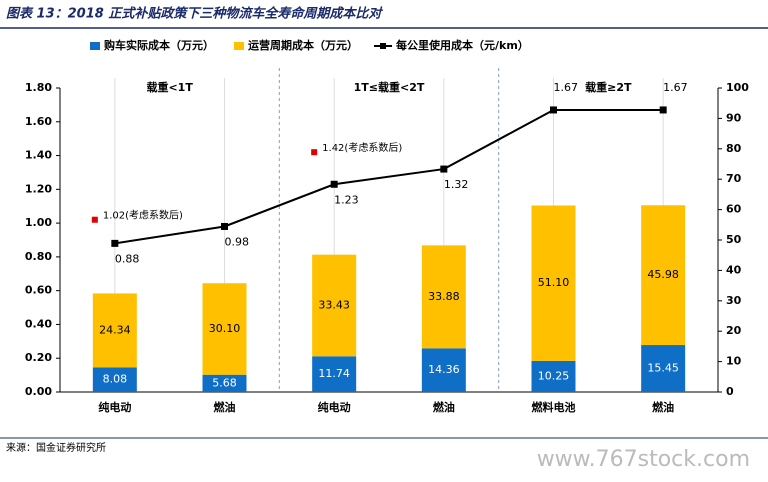  What do you see at coordinates (38, 188) in the screenshot?
I see `y-tick-label: 1.20` at bounding box center [38, 188].